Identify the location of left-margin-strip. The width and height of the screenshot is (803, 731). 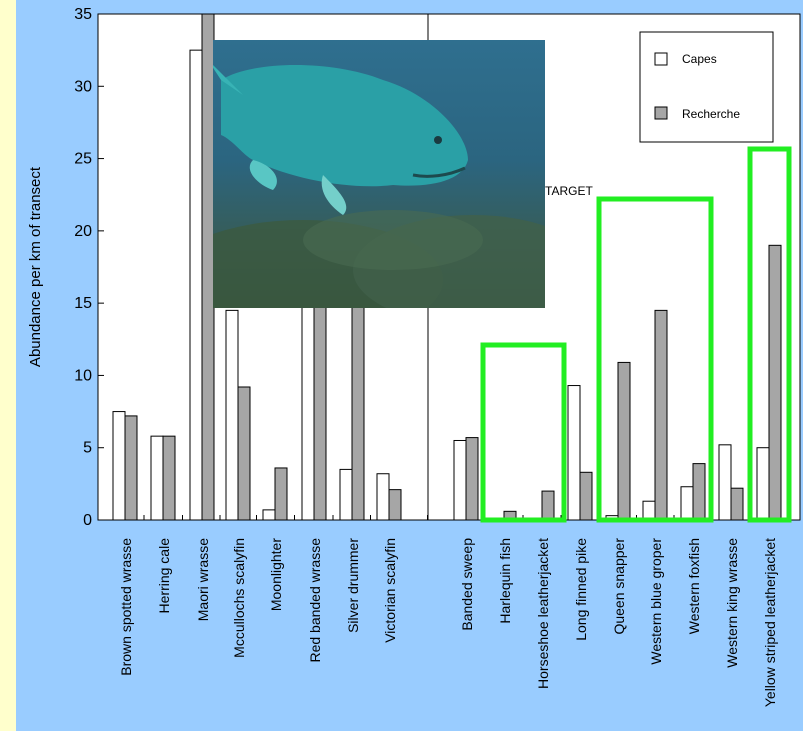
(8, 365).